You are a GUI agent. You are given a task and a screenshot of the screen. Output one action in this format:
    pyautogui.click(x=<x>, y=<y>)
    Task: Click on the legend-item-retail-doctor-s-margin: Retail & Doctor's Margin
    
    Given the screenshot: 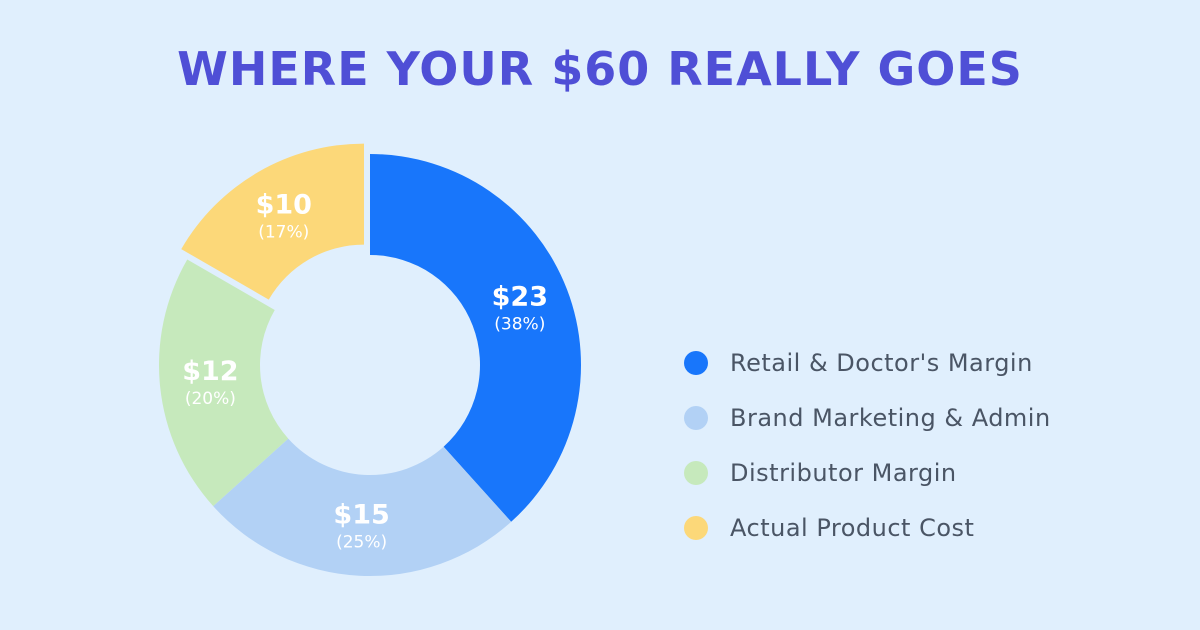 What is the action you would take?
    pyautogui.click(x=867, y=362)
    